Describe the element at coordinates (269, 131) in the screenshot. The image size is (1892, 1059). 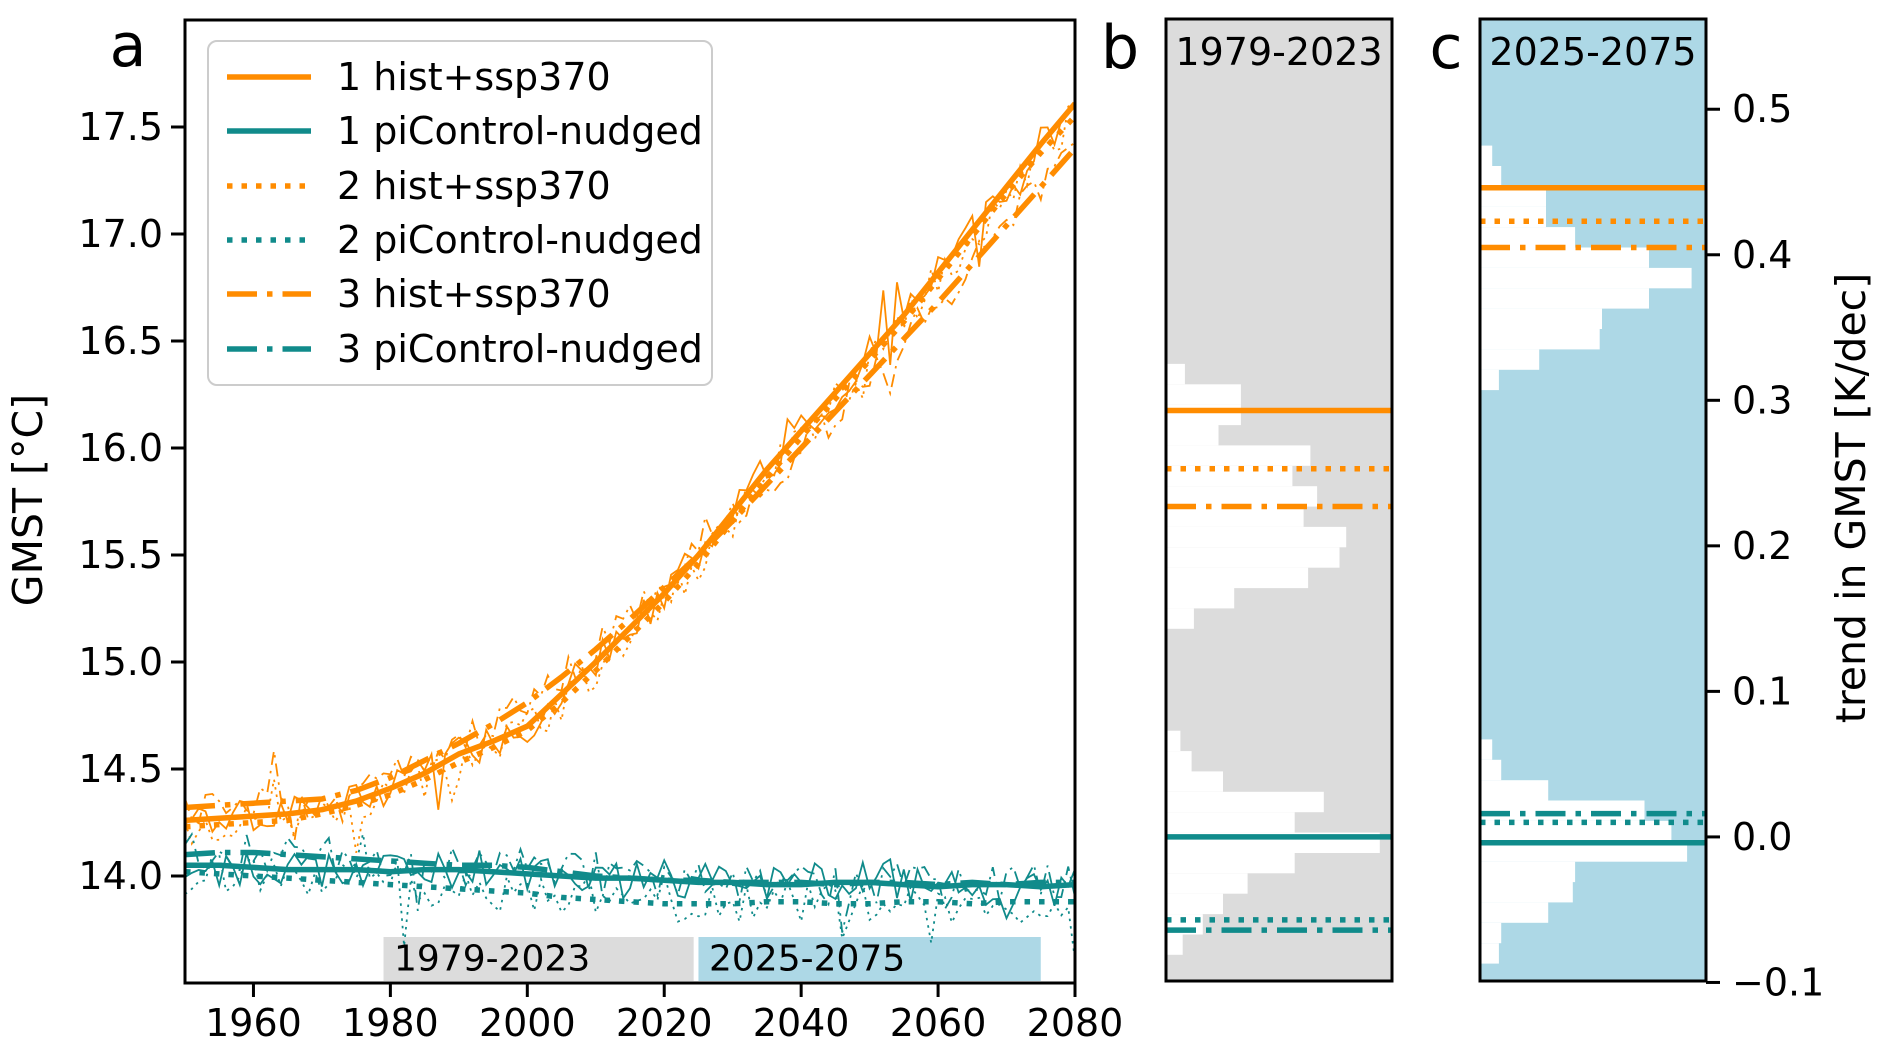
I see `legend-sample-solid-teal-icon` at that location.